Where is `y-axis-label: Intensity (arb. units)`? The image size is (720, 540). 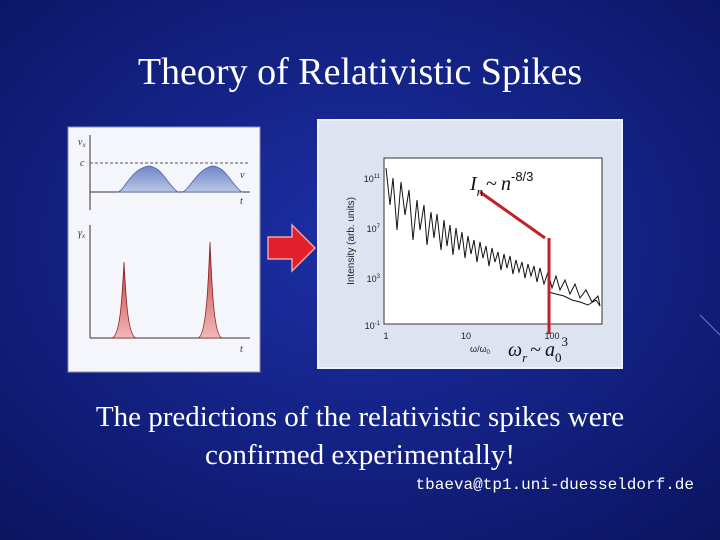
y-axis-label: Intensity (arb. units) is located at coordinates (351, 241).